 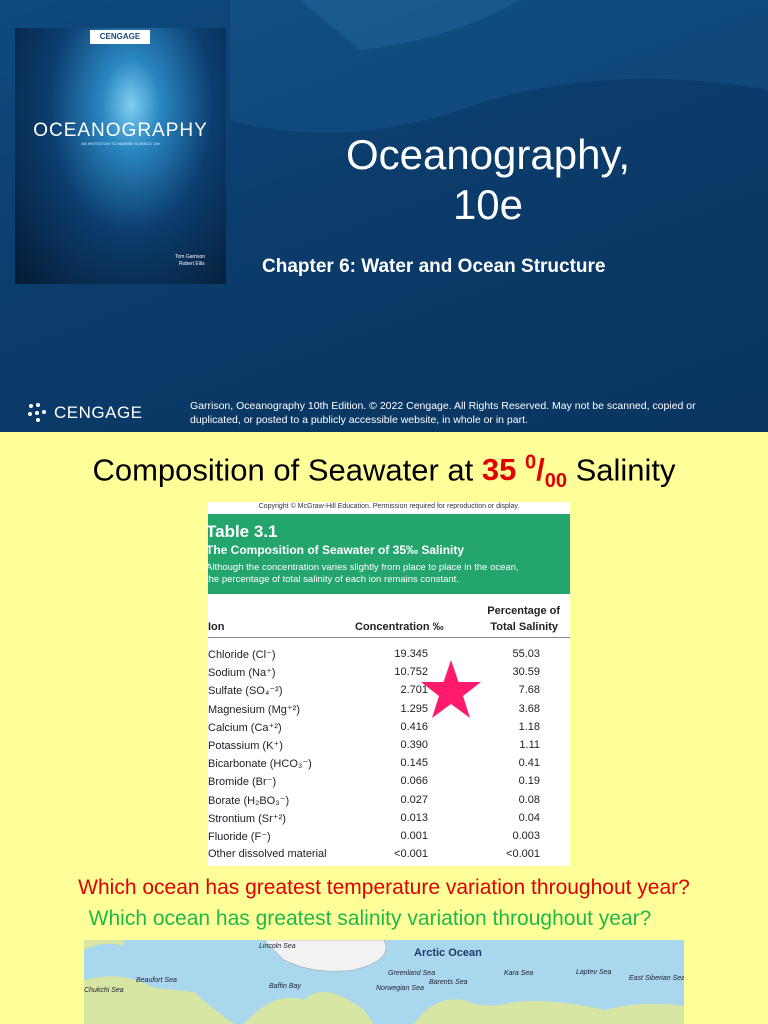 I want to click on column-header: Ion, so click(x=216, y=627).